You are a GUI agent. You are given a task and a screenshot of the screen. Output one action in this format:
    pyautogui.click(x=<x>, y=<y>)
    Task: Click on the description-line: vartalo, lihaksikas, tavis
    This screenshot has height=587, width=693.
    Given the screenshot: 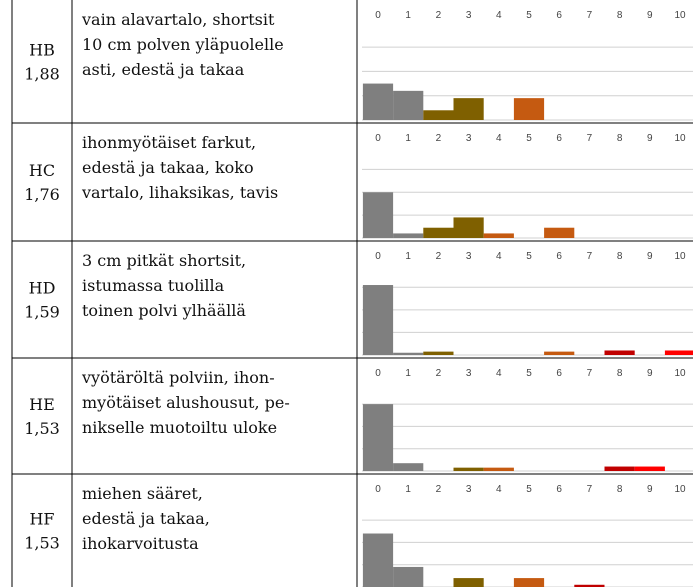 What is the action you would take?
    pyautogui.click(x=179, y=192)
    